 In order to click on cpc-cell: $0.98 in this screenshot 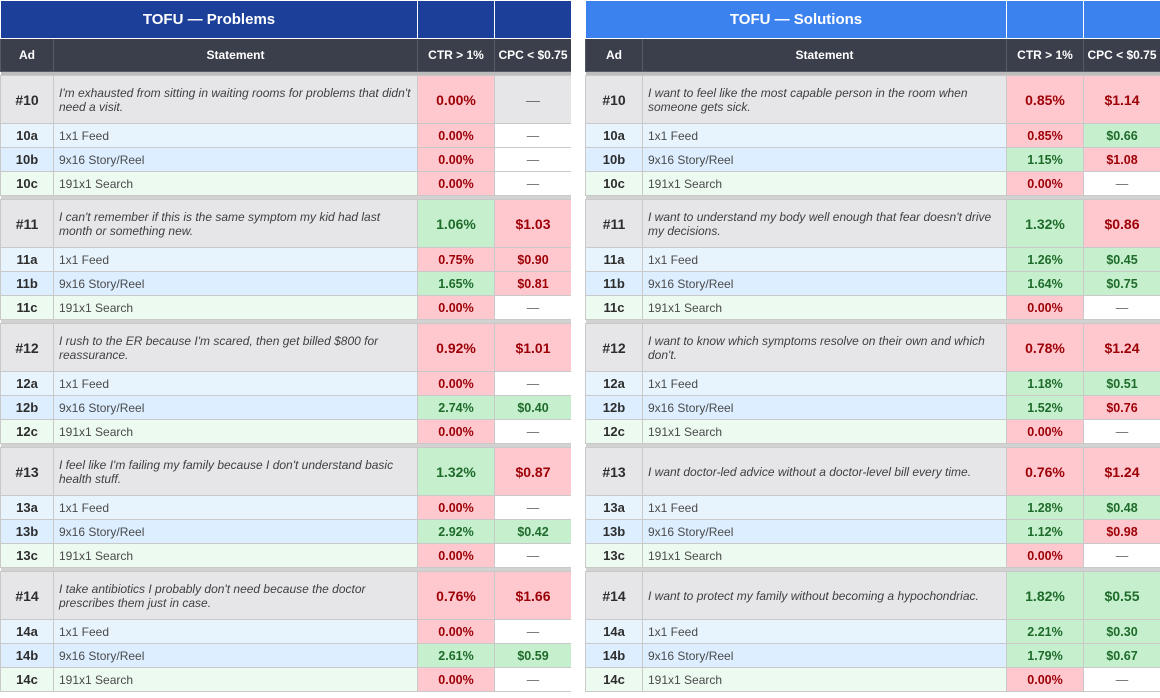, I will do `click(1121, 531)`.